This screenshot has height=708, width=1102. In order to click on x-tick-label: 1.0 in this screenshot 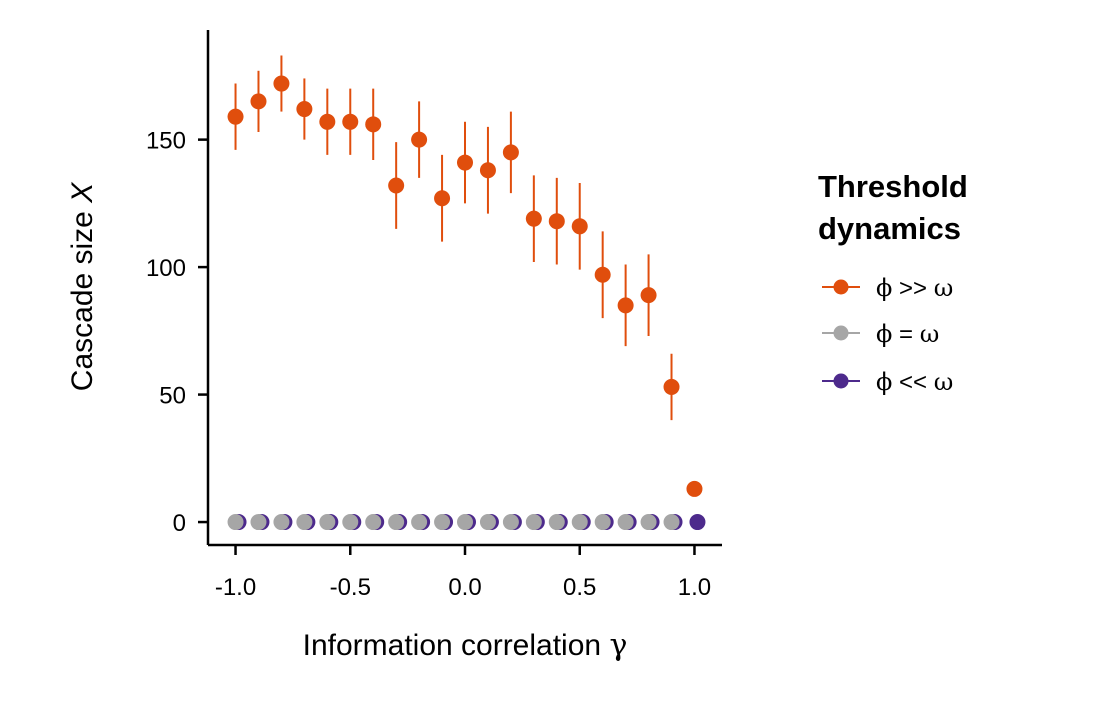, I will do `click(694, 587)`.